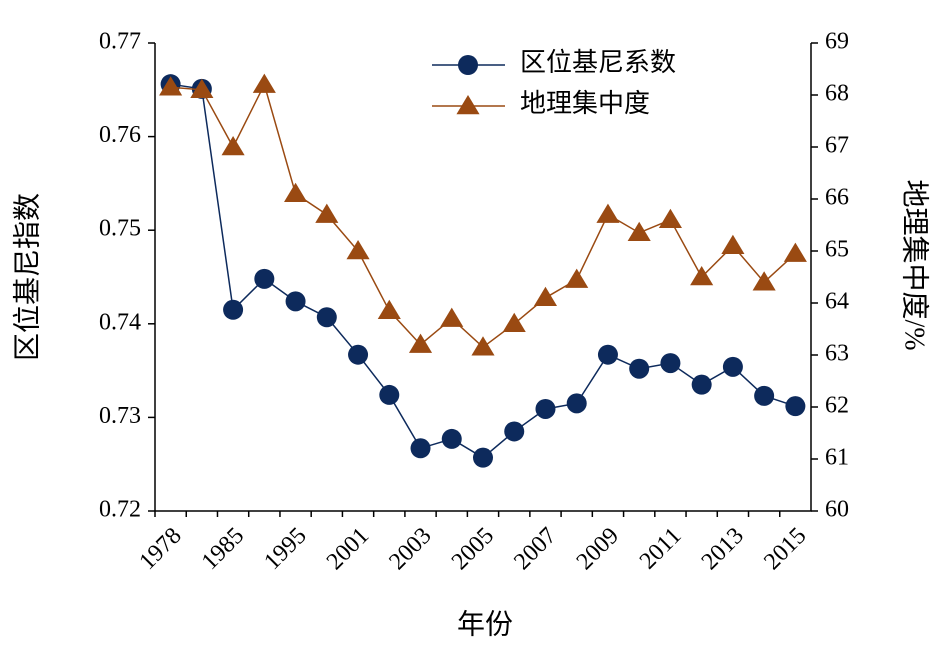  Describe the element at coordinates (120, 229) in the screenshot. I see `y-tick-label: 0.75` at that location.